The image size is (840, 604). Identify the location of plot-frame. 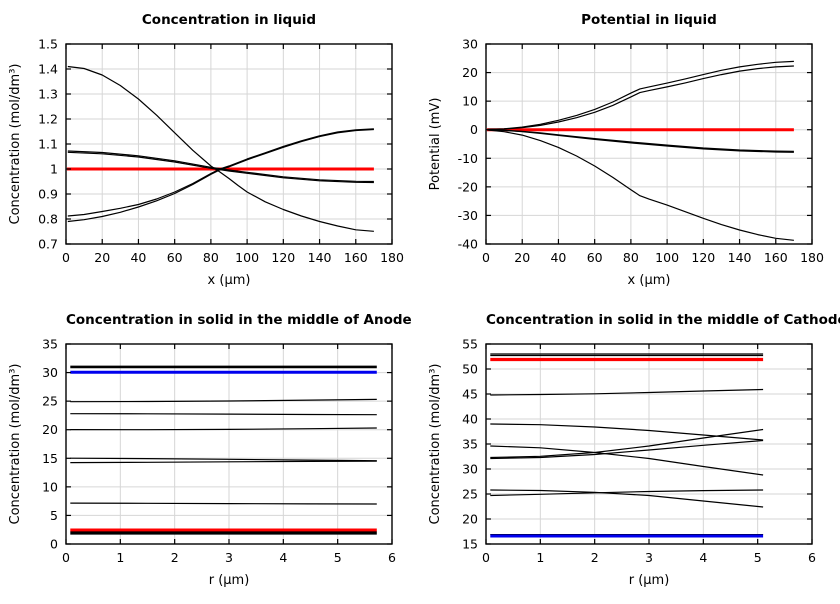
(649, 144).